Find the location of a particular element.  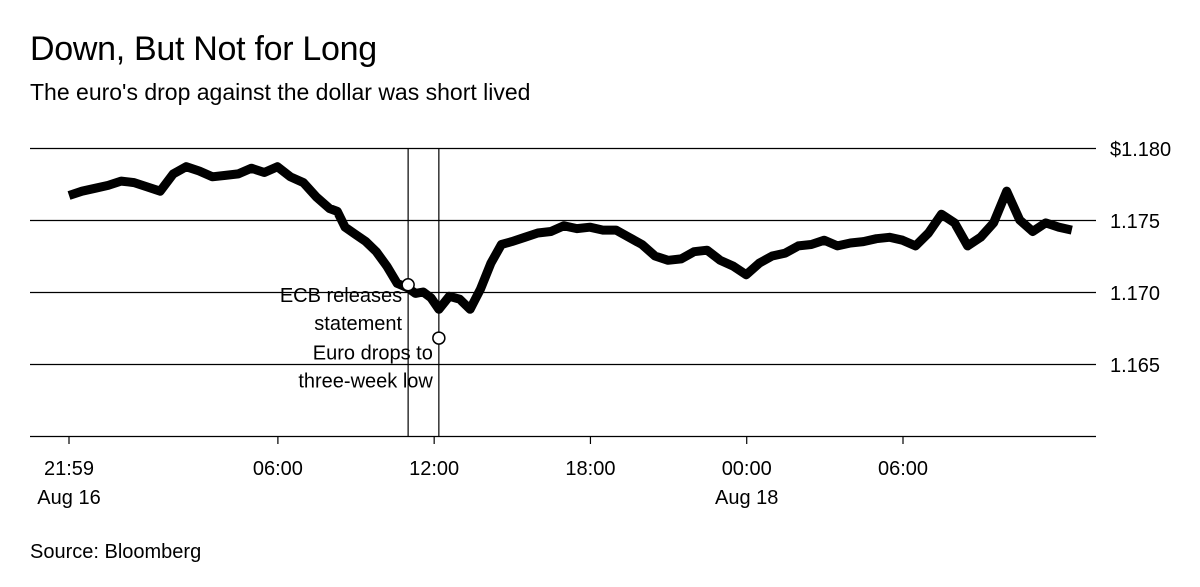

annotation-markers is located at coordinates (423, 311).